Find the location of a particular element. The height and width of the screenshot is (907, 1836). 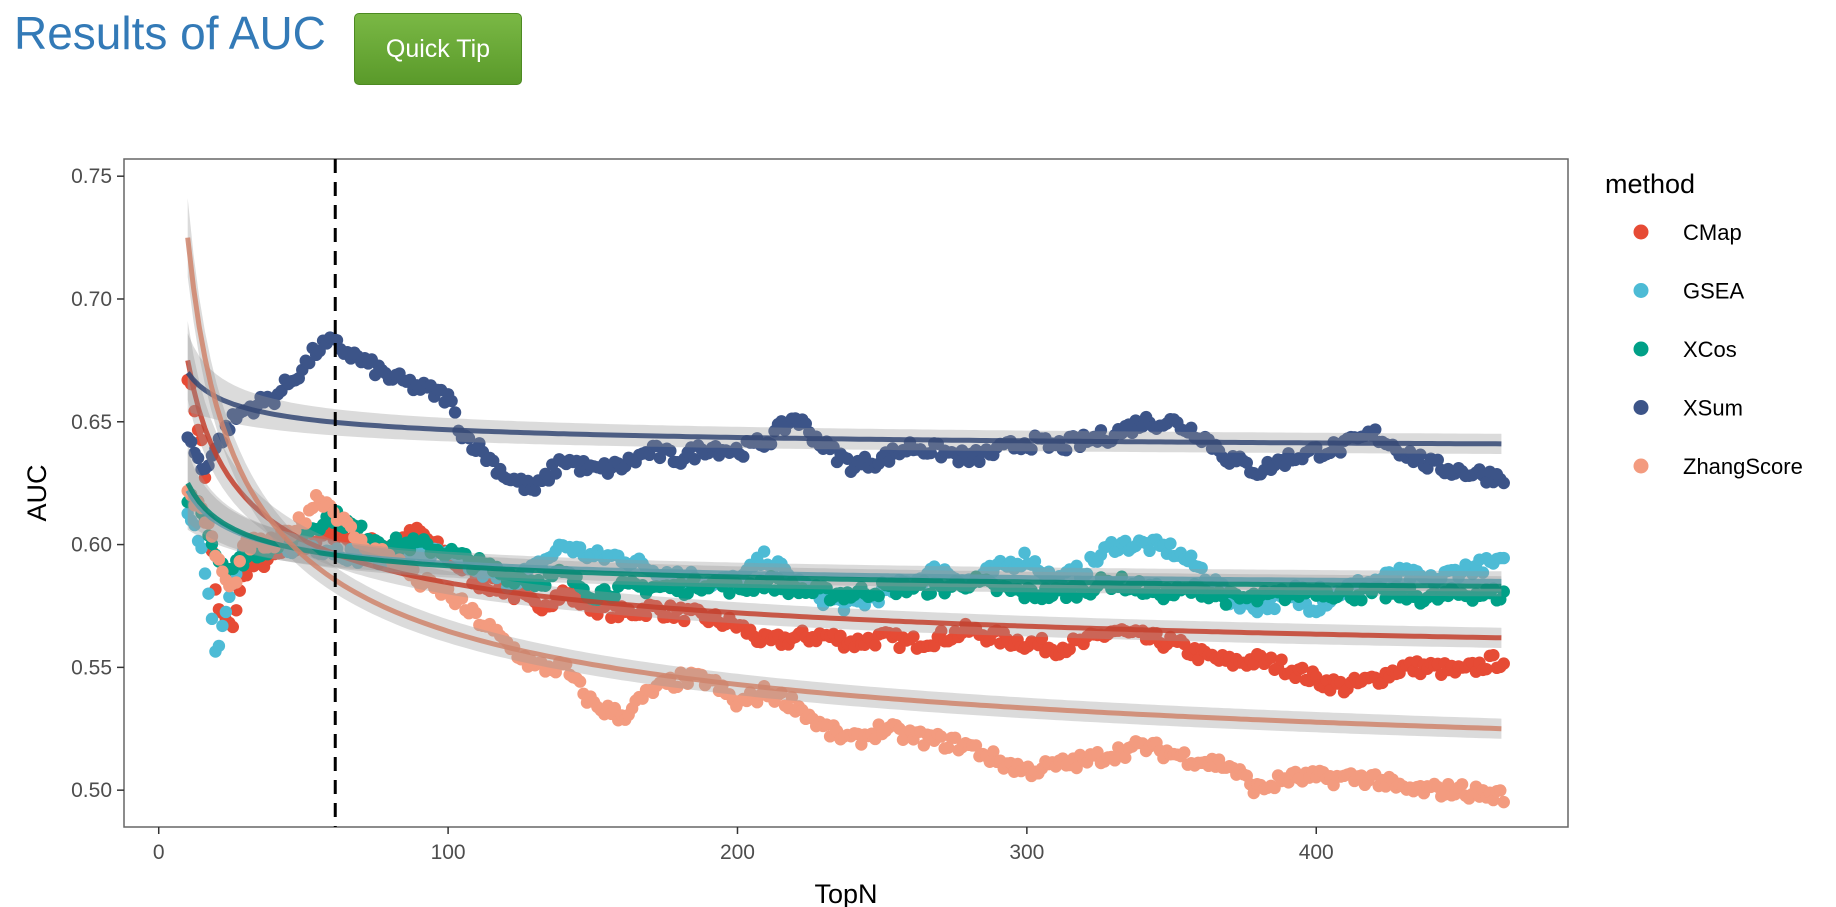

quick-tip-button: Quick Tip is located at coordinates (438, 49).